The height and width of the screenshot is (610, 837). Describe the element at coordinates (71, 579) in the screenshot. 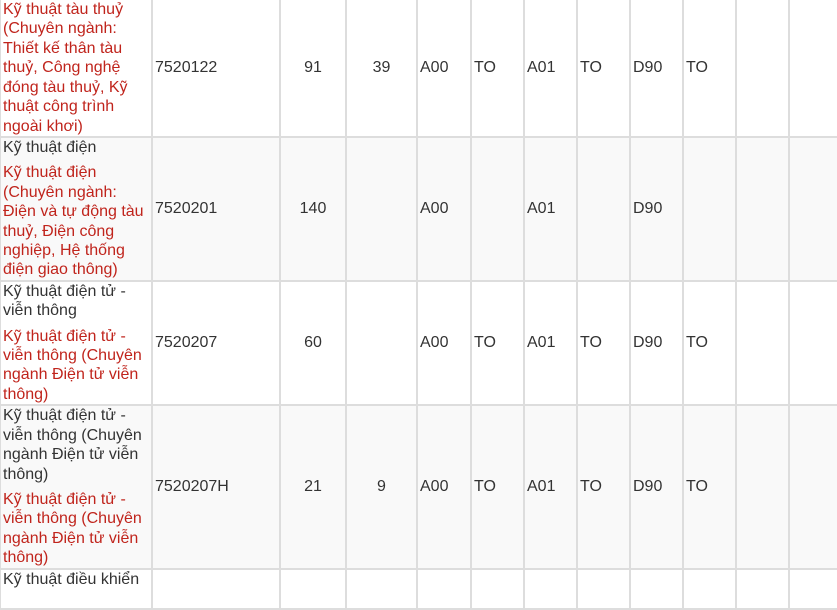

I see `major-name: Kỹ thuật điều khiển` at that location.